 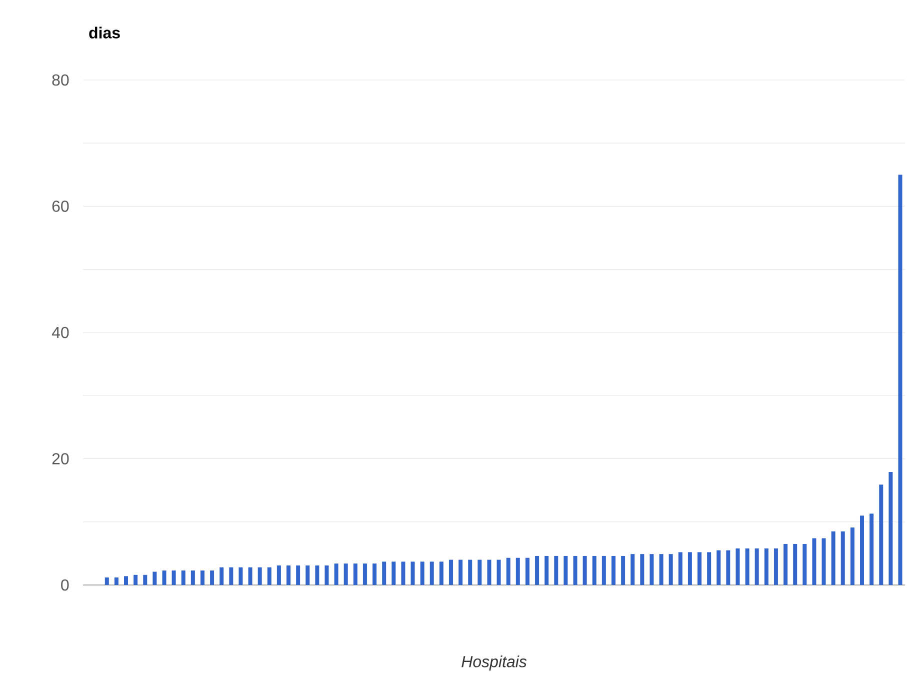 What do you see at coordinates (60, 80) in the screenshot?
I see `y-tick-label: 80` at bounding box center [60, 80].